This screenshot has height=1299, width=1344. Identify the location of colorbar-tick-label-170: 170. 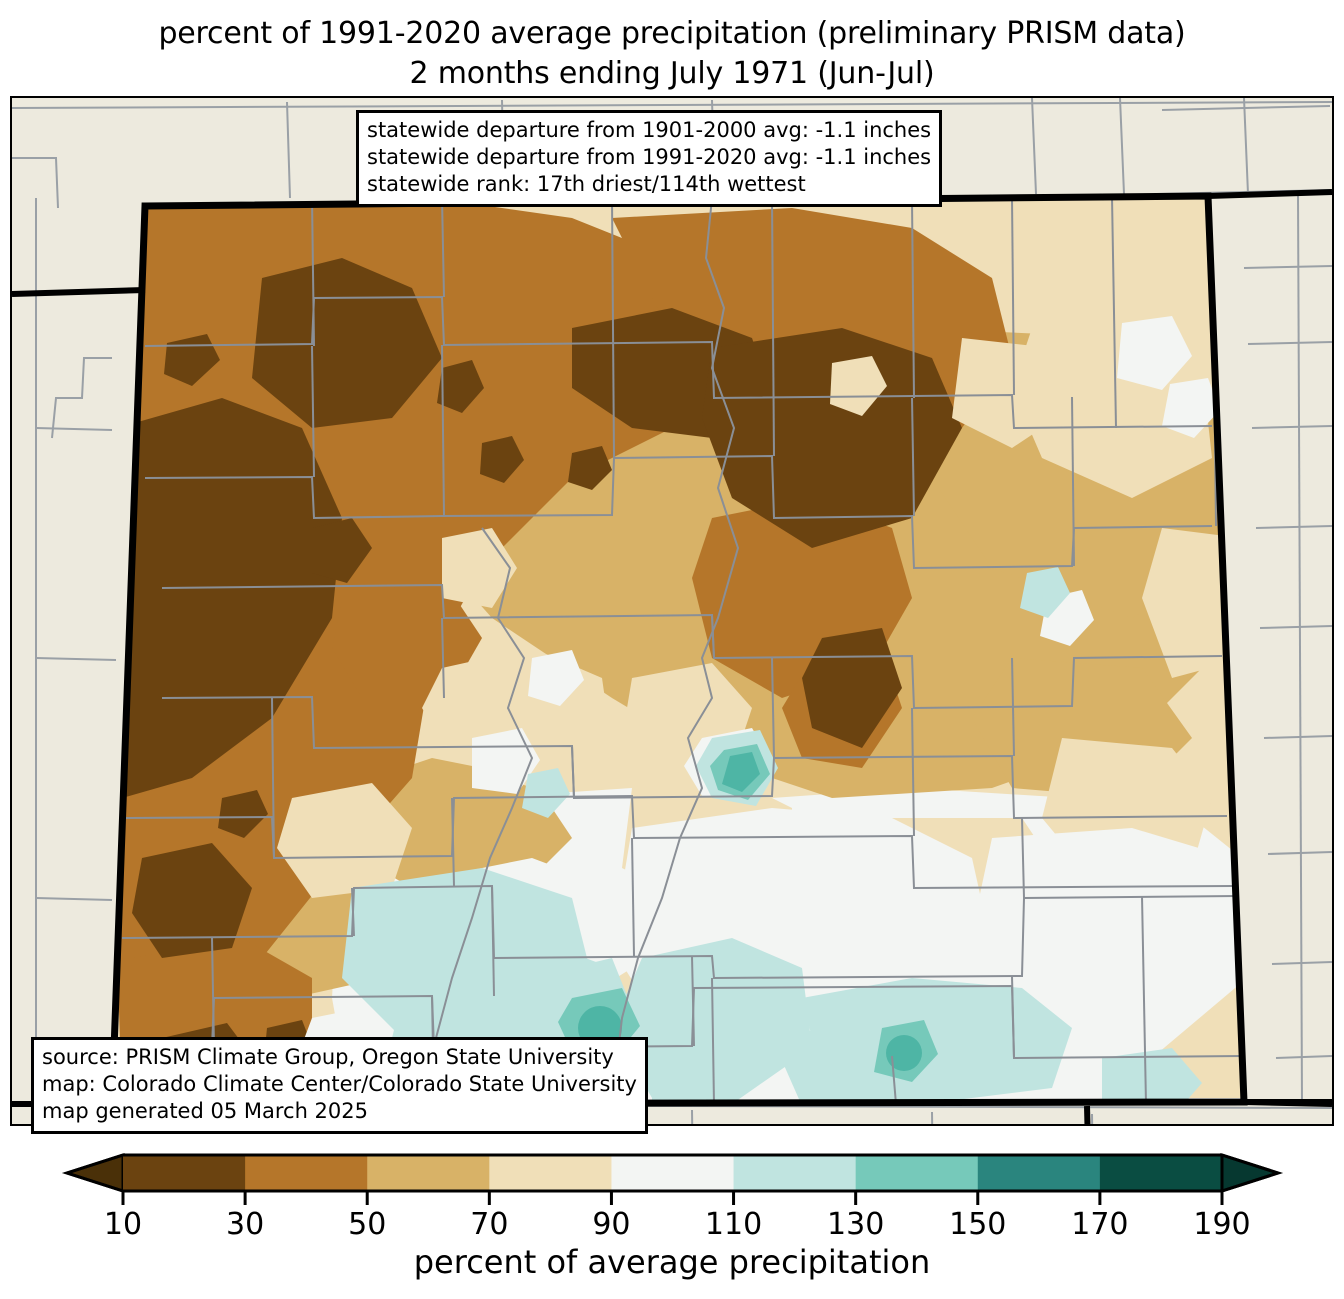
(1100, 1224).